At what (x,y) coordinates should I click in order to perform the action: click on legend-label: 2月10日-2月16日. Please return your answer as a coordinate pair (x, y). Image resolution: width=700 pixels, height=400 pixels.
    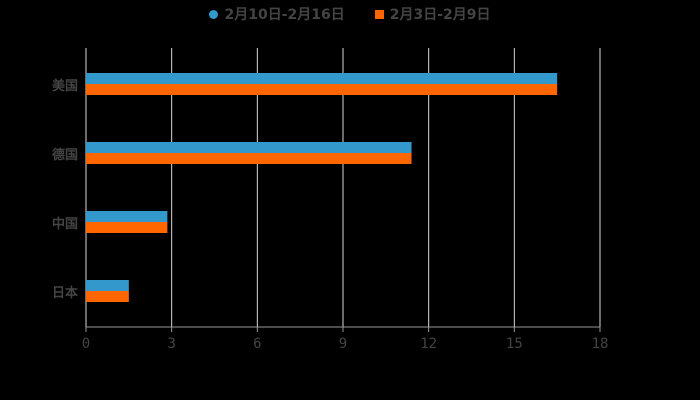
    Looking at the image, I should click on (284, 15).